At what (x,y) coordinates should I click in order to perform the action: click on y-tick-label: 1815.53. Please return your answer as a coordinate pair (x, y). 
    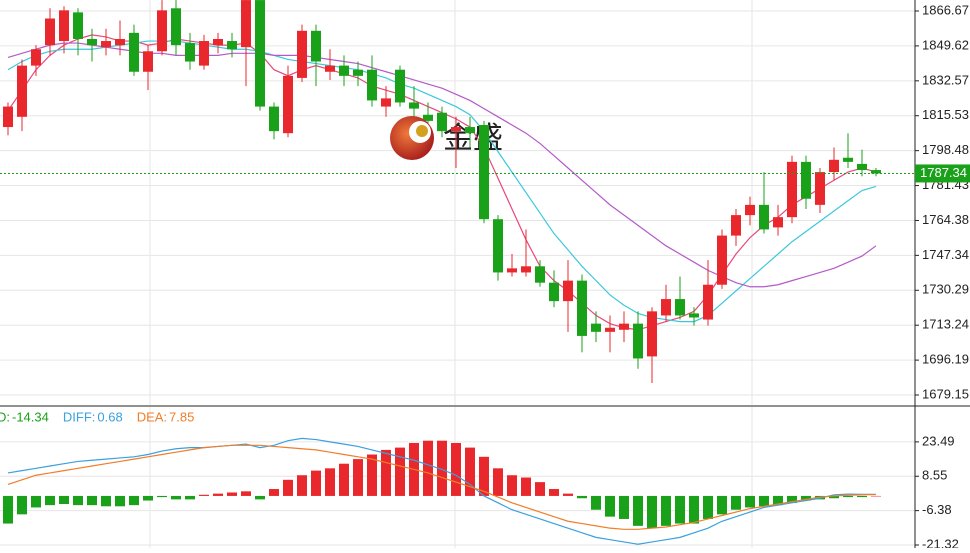
    Looking at the image, I should click on (945, 114).